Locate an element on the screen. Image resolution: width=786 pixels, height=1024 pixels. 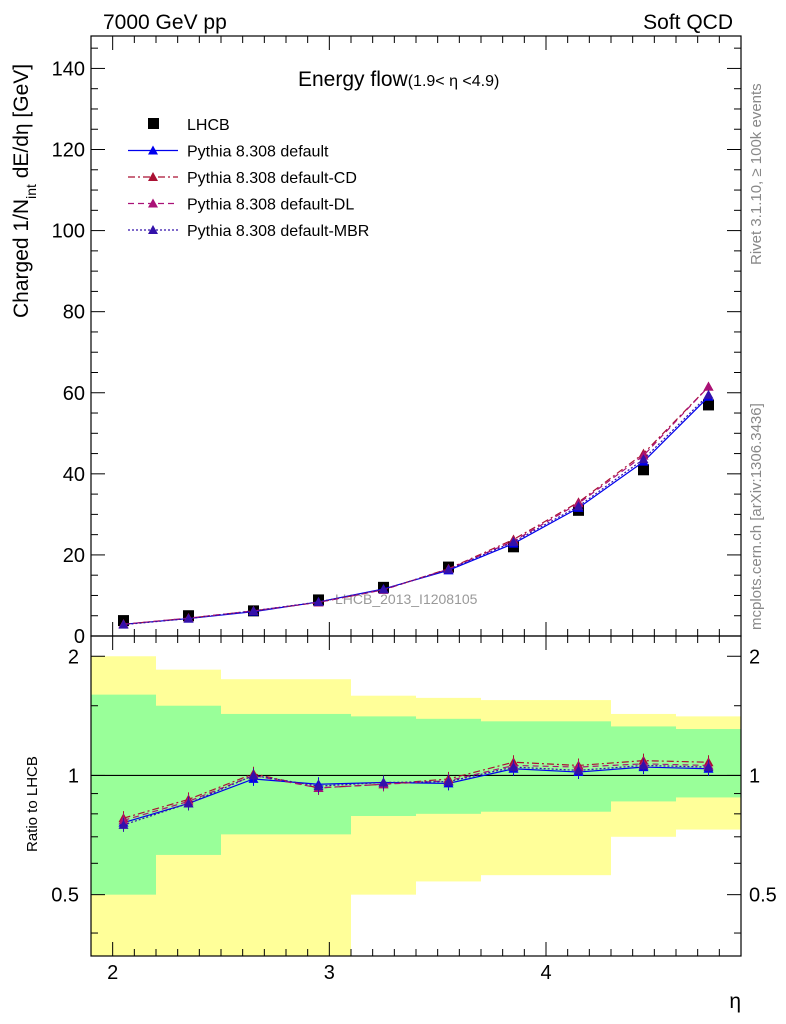
main-ytick-label: 60 is located at coordinates (74, 394).